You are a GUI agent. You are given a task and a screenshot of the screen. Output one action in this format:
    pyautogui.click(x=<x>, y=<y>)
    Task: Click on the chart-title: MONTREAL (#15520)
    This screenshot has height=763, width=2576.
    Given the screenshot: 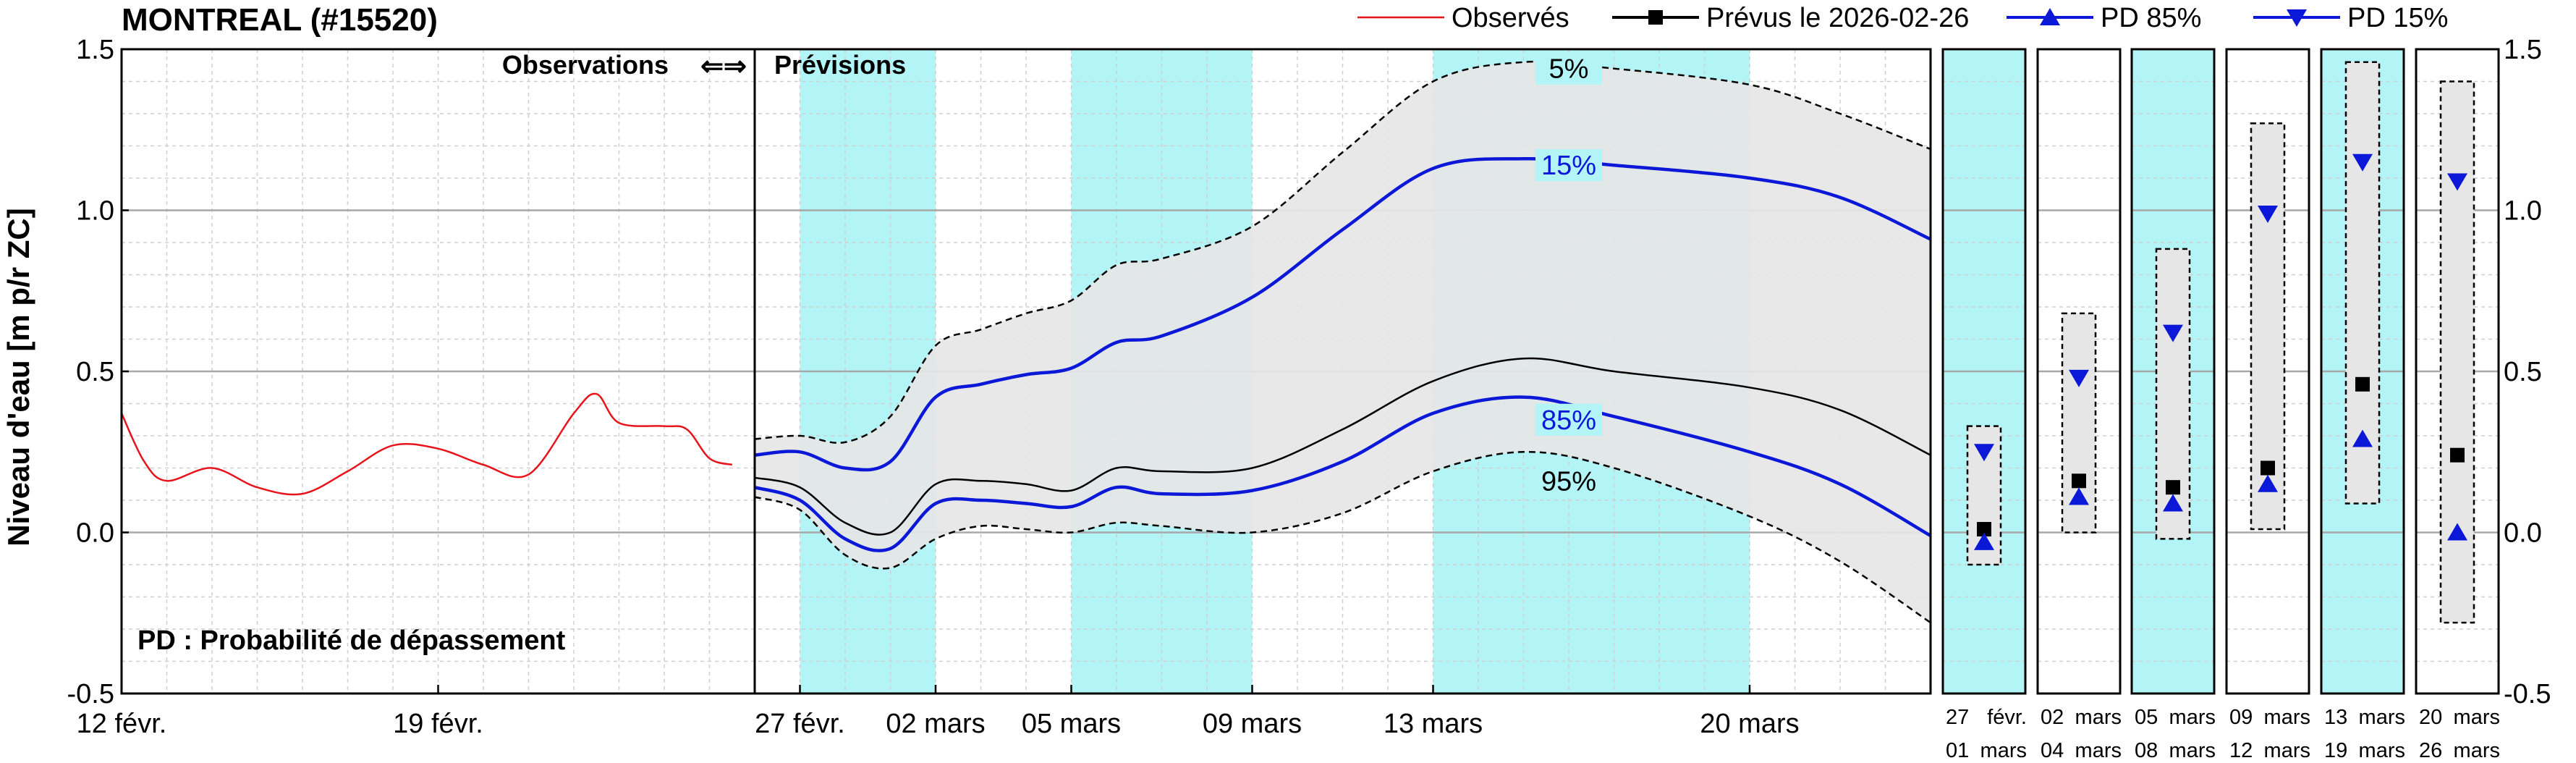 What is the action you would take?
    pyautogui.click(x=280, y=20)
    